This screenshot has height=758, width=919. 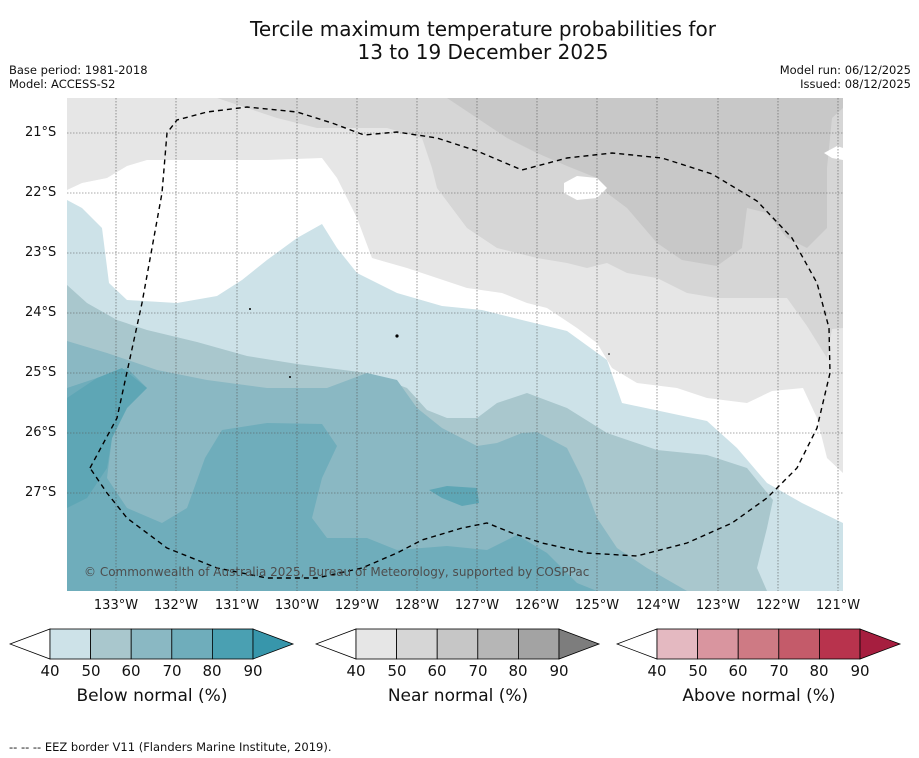 What do you see at coordinates (585, 188) in the screenshot?
I see `near-normal-white-patch` at bounding box center [585, 188].